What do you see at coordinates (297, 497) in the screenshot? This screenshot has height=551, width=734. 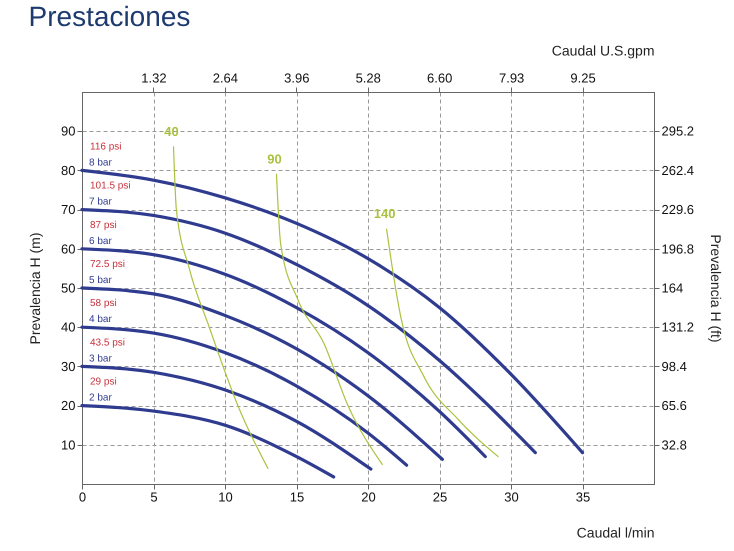 I see `x-tick-label: 15` at bounding box center [297, 497].